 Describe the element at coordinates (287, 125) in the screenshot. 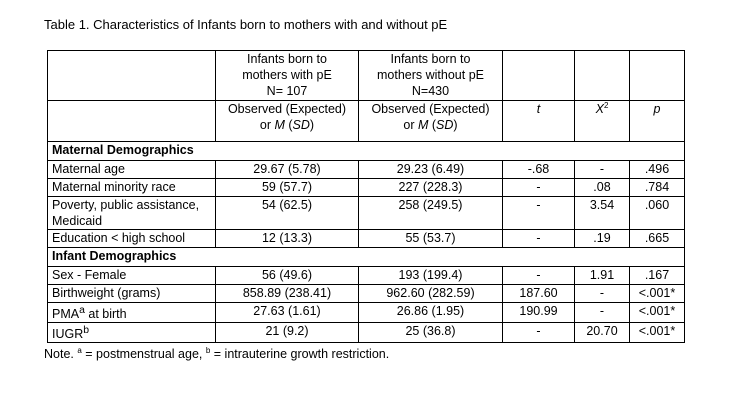

I see `header-stat-with-pe-line2: or M (SD)` at that location.